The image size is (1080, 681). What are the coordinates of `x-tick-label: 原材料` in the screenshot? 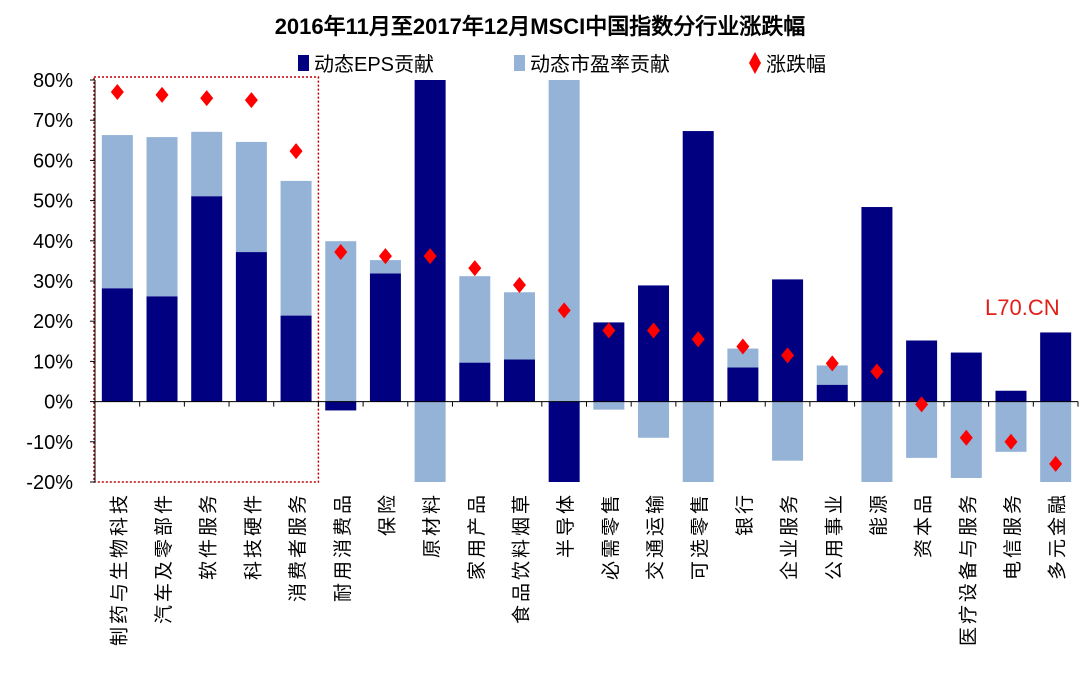 It's located at (432, 525).